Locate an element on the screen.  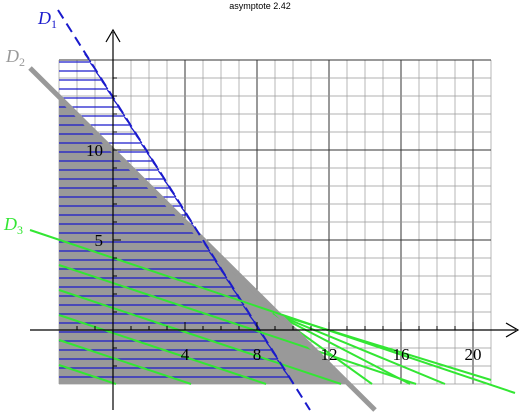
x-tick-label: 16 is located at coordinates (401, 354).